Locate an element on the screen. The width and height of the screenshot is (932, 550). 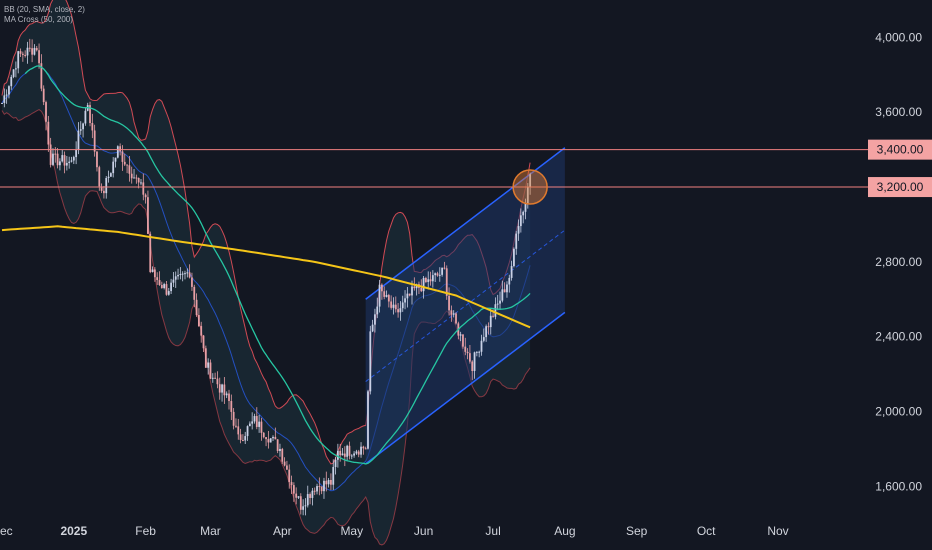
highlight-circle is located at coordinates (530, 187).